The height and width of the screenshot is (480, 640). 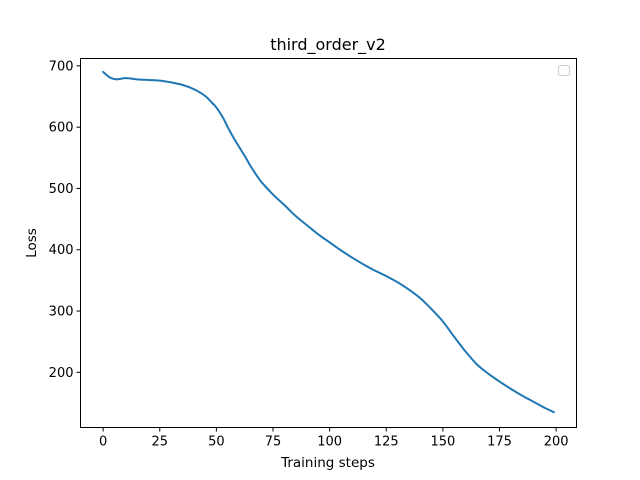 I want to click on x-tick-label: 0, so click(x=103, y=442).